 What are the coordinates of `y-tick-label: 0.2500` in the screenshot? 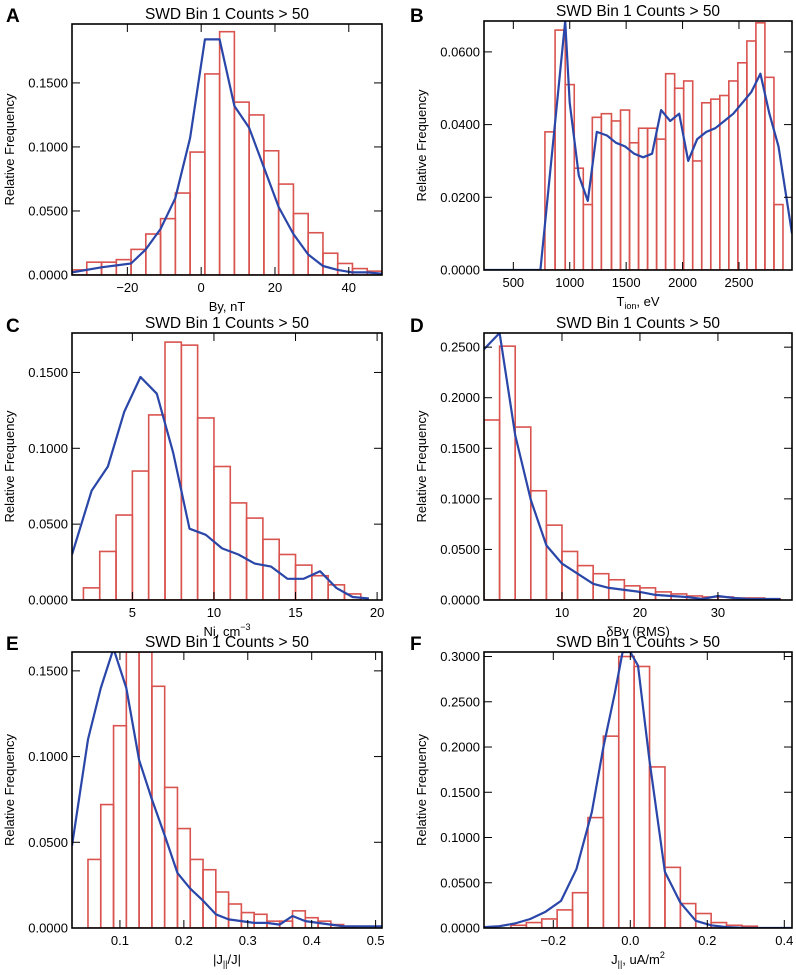 It's located at (460, 347).